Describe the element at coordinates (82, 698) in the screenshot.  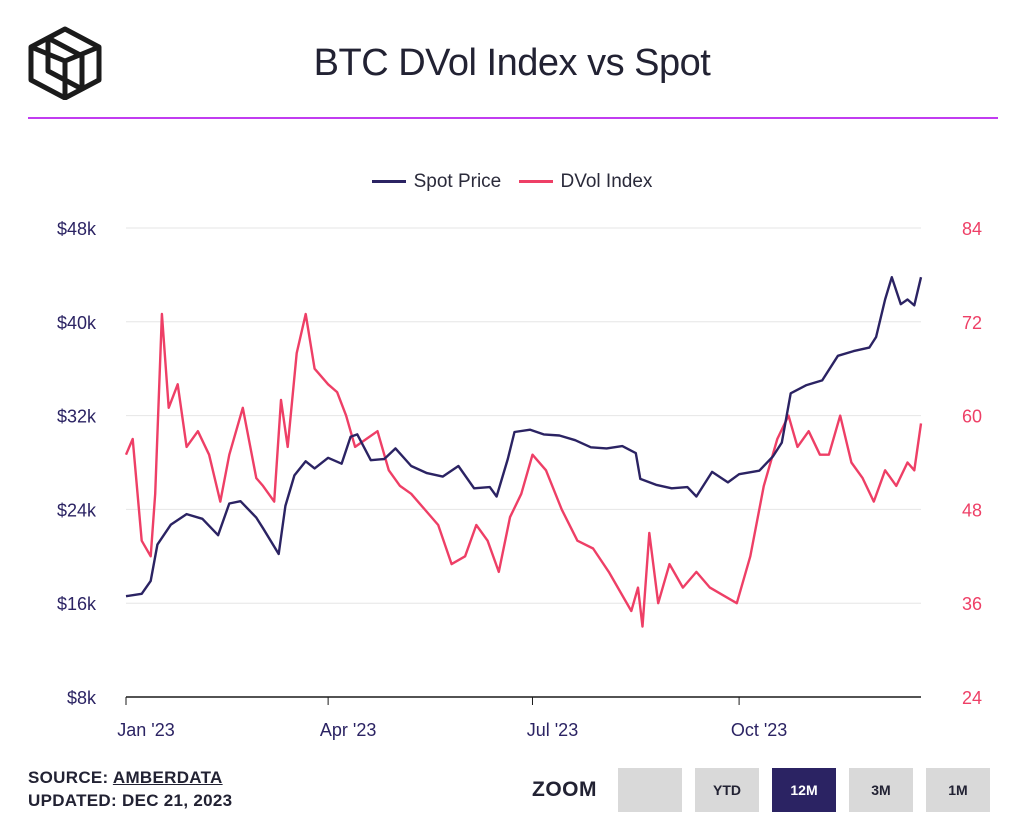
I see `y-left-tick-label: $8k` at that location.